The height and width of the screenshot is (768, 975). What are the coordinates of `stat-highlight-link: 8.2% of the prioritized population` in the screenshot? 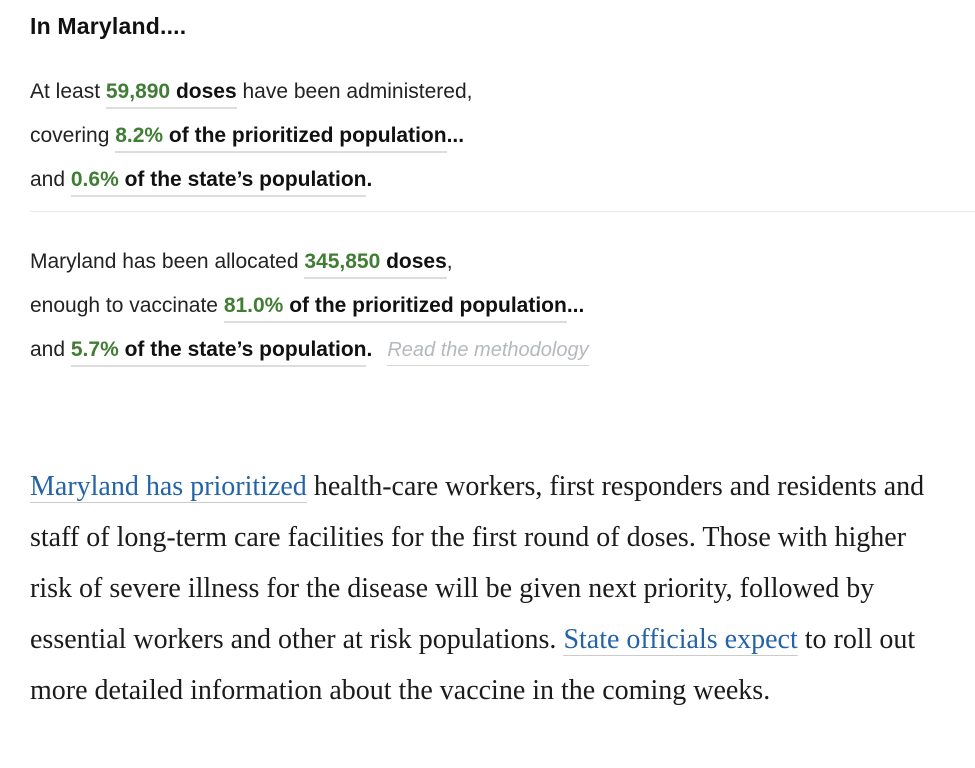 It's located at (281, 138).